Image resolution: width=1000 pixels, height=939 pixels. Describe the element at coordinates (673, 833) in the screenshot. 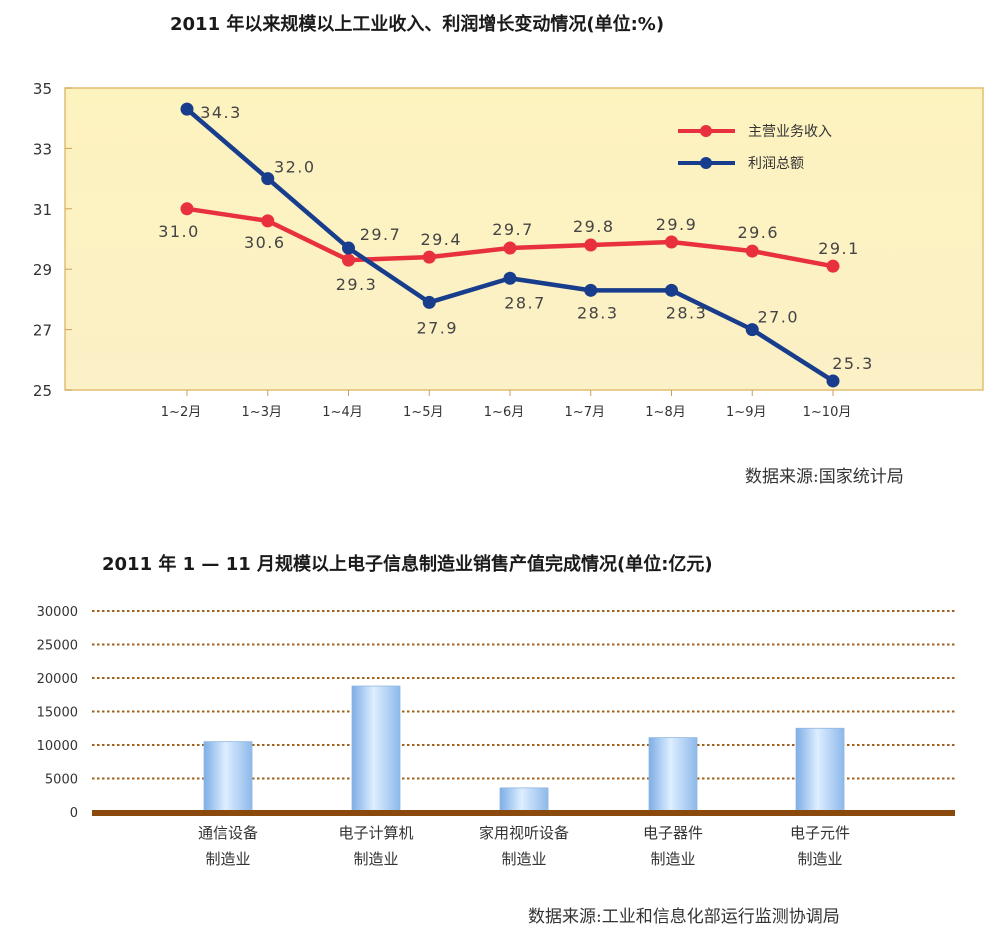

I see `x-tick-label: 电子器件` at that location.